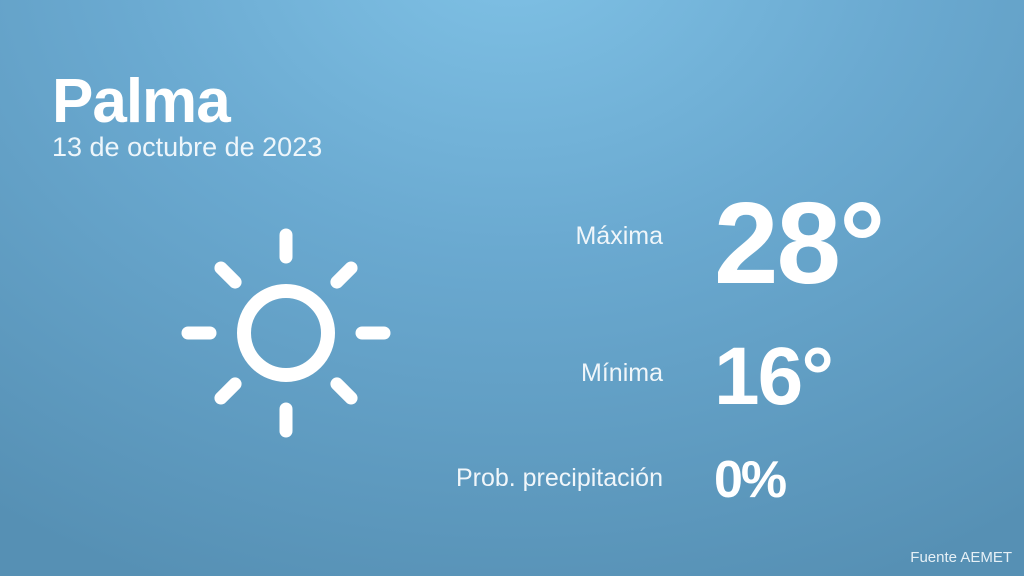 The image size is (1024, 576). Describe the element at coordinates (187, 147) in the screenshot. I see `forecast-date: 13 de octubre de 2023` at that location.